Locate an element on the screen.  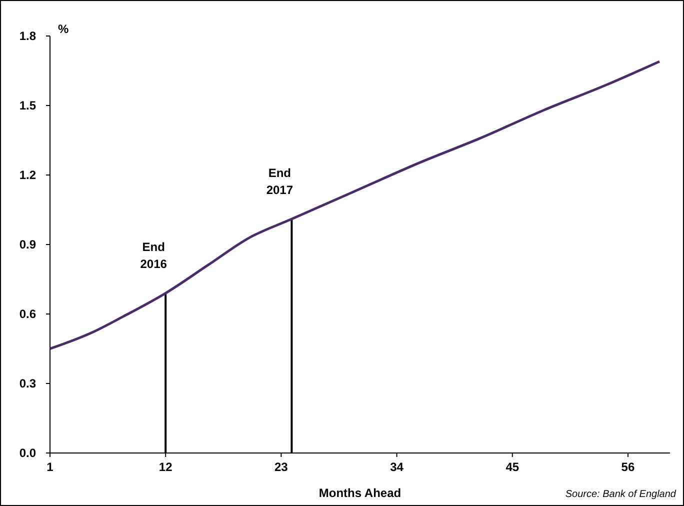
y-tick-label: 0.3 is located at coordinates (27, 383).